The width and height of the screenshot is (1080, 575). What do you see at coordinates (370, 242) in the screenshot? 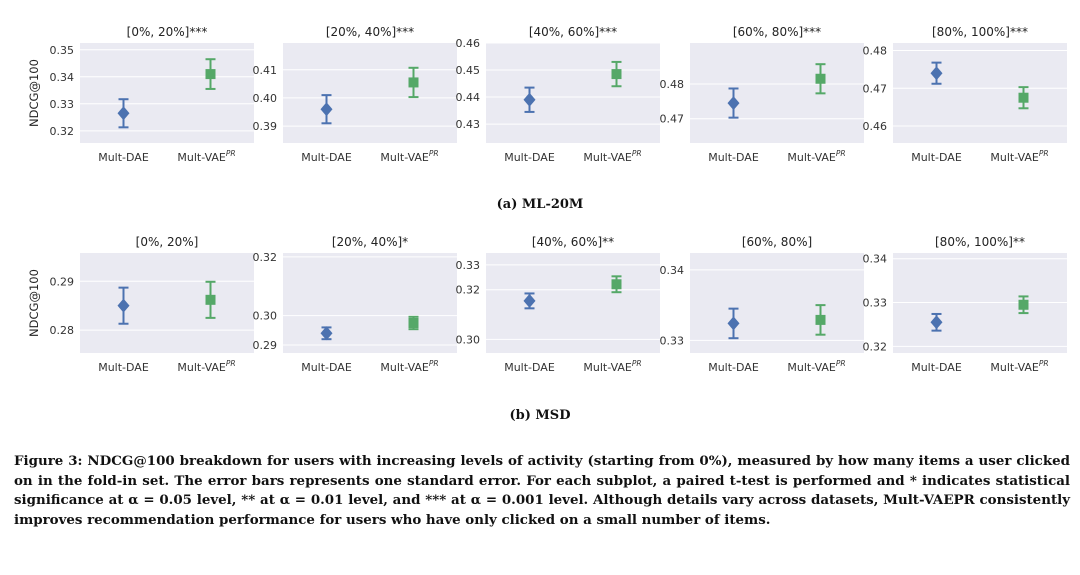
I see `subplot-title: [20%, 40%]*` at bounding box center [370, 242].